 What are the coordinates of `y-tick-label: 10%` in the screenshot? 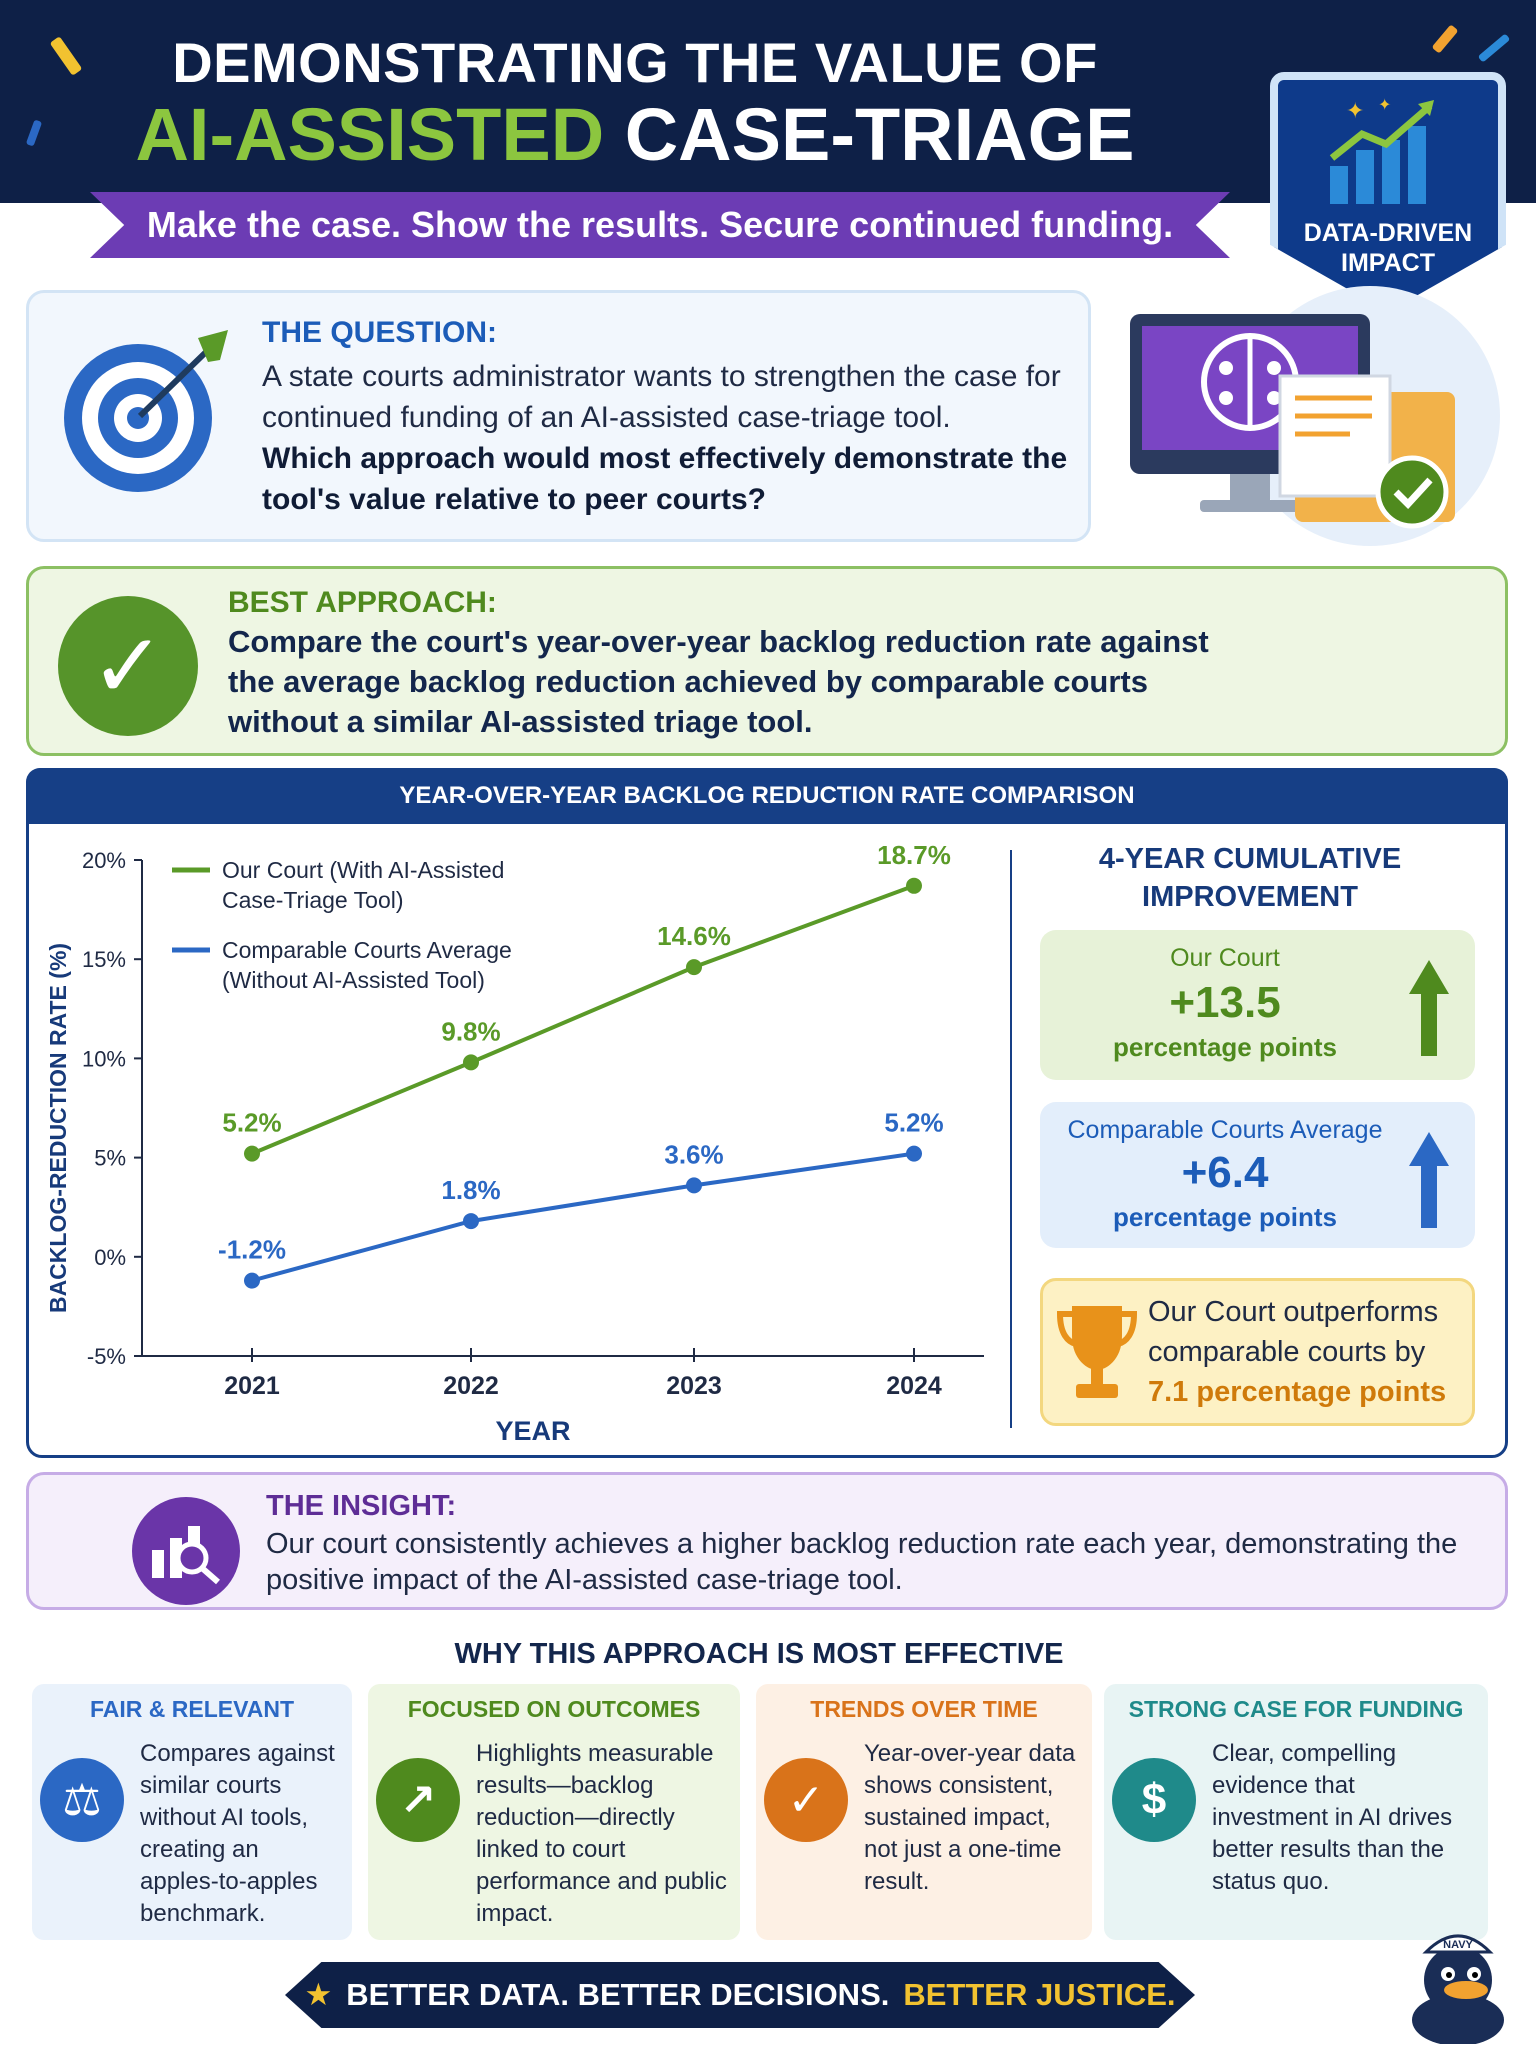 It's located at (104, 1058).